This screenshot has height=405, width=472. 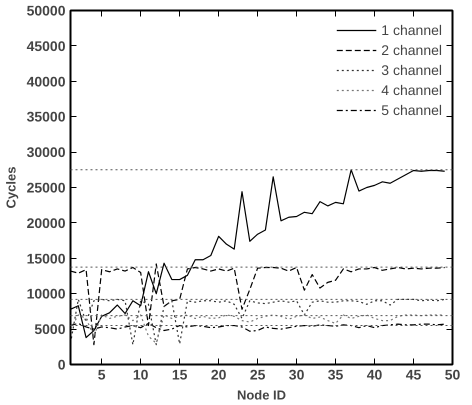 What do you see at coordinates (62, 364) in the screenshot?
I see `y-tick-label: 0` at bounding box center [62, 364].